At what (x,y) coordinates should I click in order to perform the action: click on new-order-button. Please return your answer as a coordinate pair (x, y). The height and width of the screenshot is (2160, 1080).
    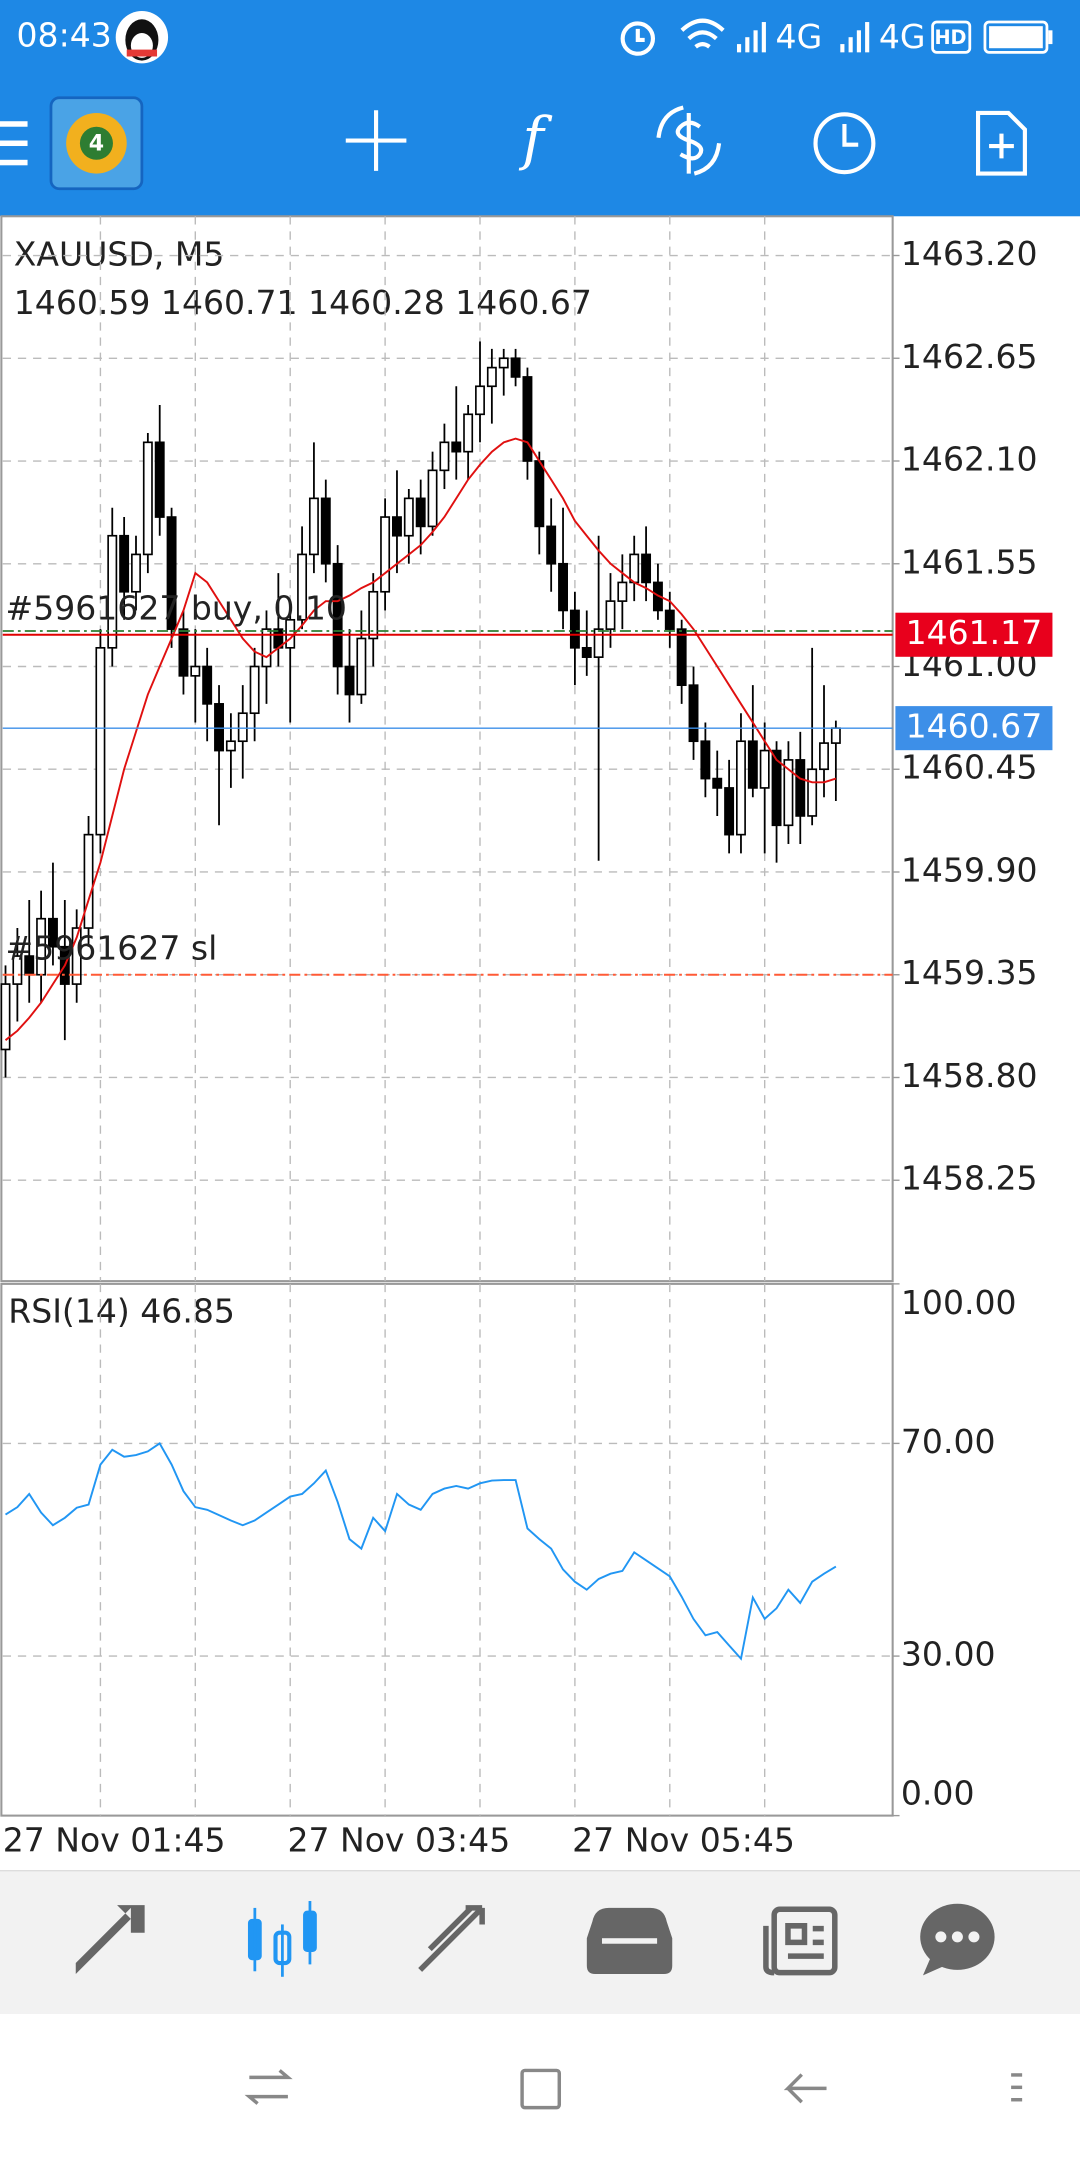
    Looking at the image, I should click on (1001, 143).